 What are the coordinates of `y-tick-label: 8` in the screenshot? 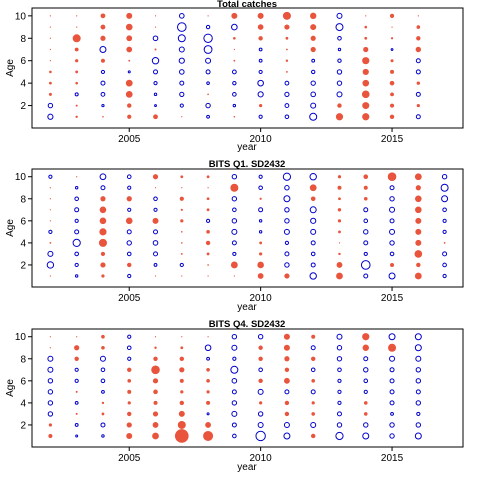 It's located at (23, 39).